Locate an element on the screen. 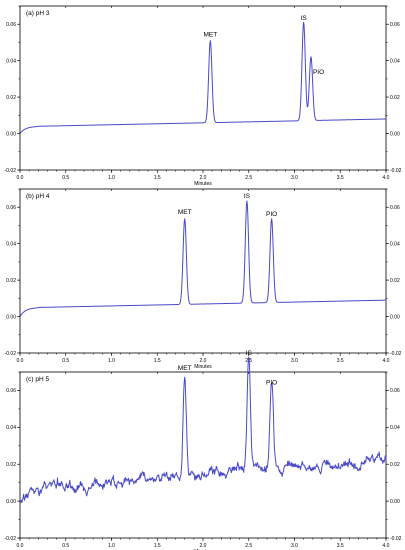  panel-title: (c) pH 5 is located at coordinates (38, 379).